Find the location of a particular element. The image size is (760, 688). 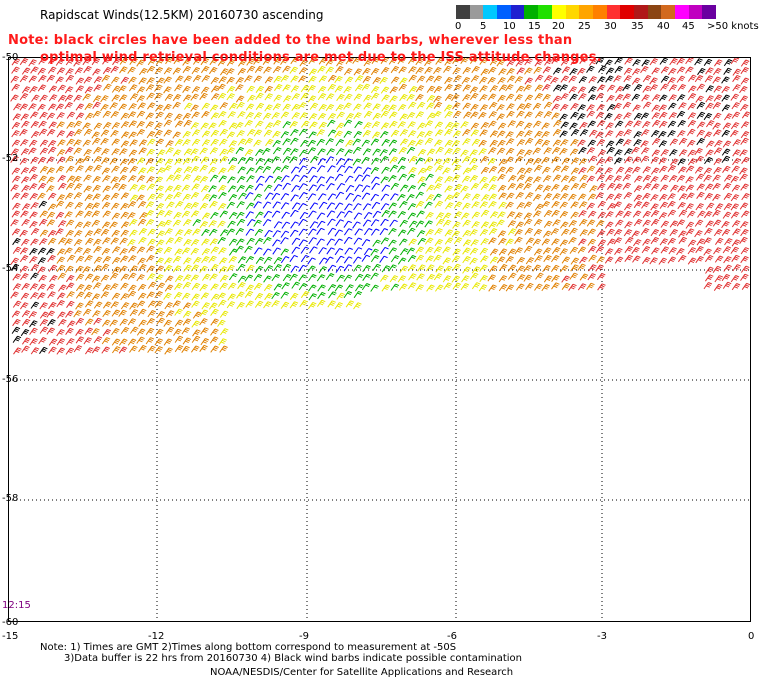

legend-label: 30 is located at coordinates (610, 26).